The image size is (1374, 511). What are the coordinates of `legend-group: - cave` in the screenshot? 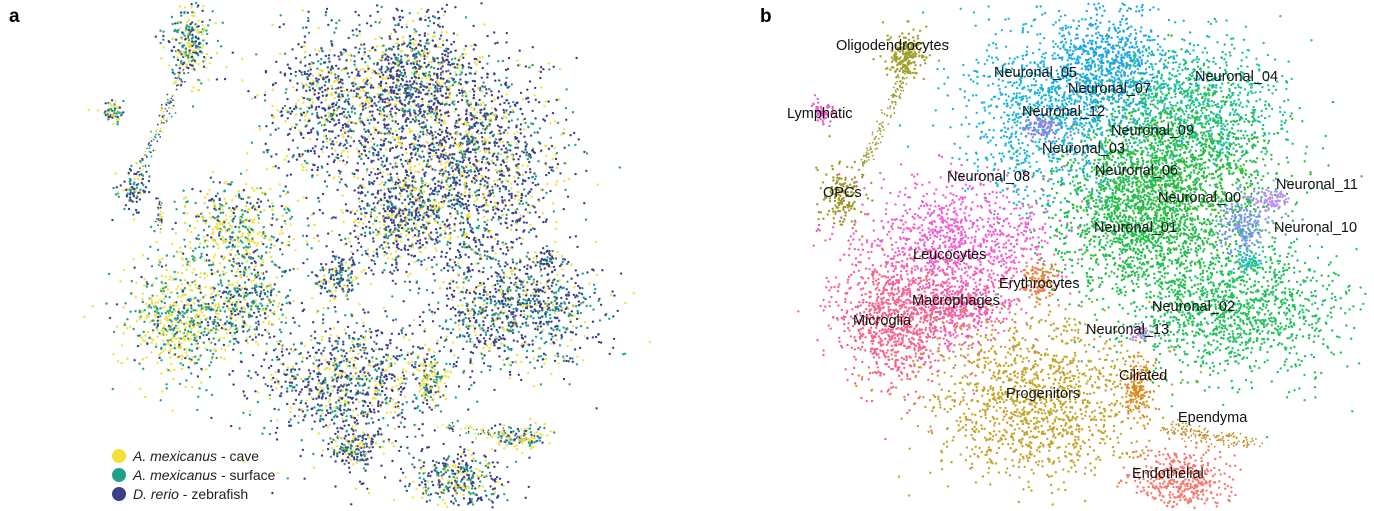 It's located at (240, 456).